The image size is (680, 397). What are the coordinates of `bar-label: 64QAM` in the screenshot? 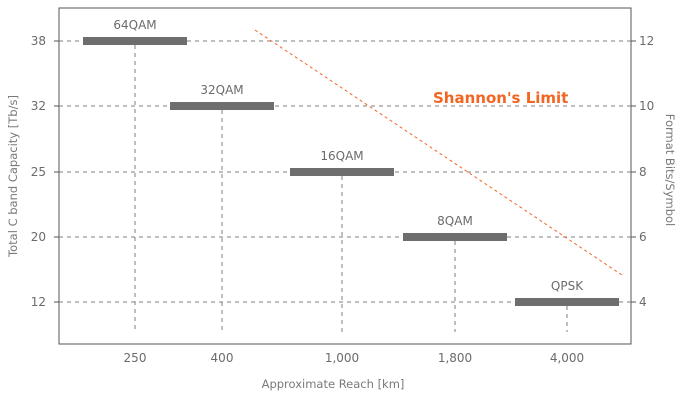 It's located at (134, 25).